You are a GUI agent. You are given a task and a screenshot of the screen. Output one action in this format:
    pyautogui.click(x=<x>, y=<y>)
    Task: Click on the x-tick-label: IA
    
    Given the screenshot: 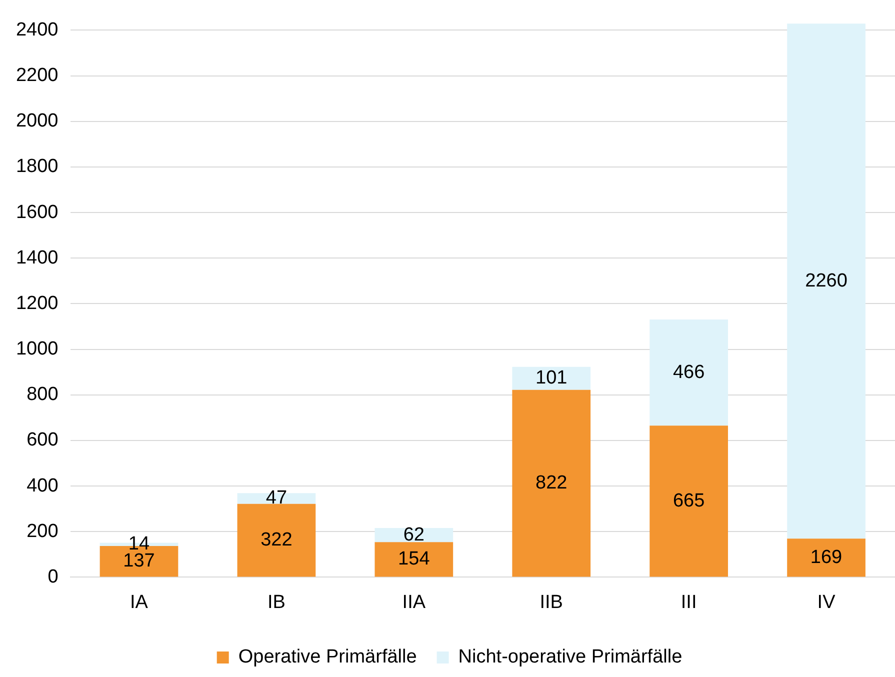 What is the action you would take?
    pyautogui.click(x=139, y=602)
    